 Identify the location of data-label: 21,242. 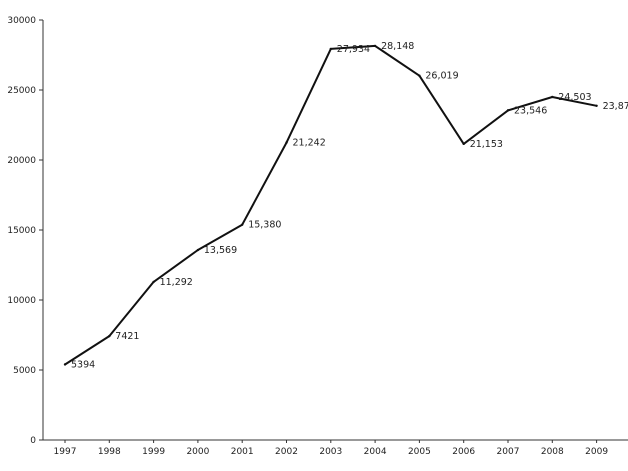
(309, 143).